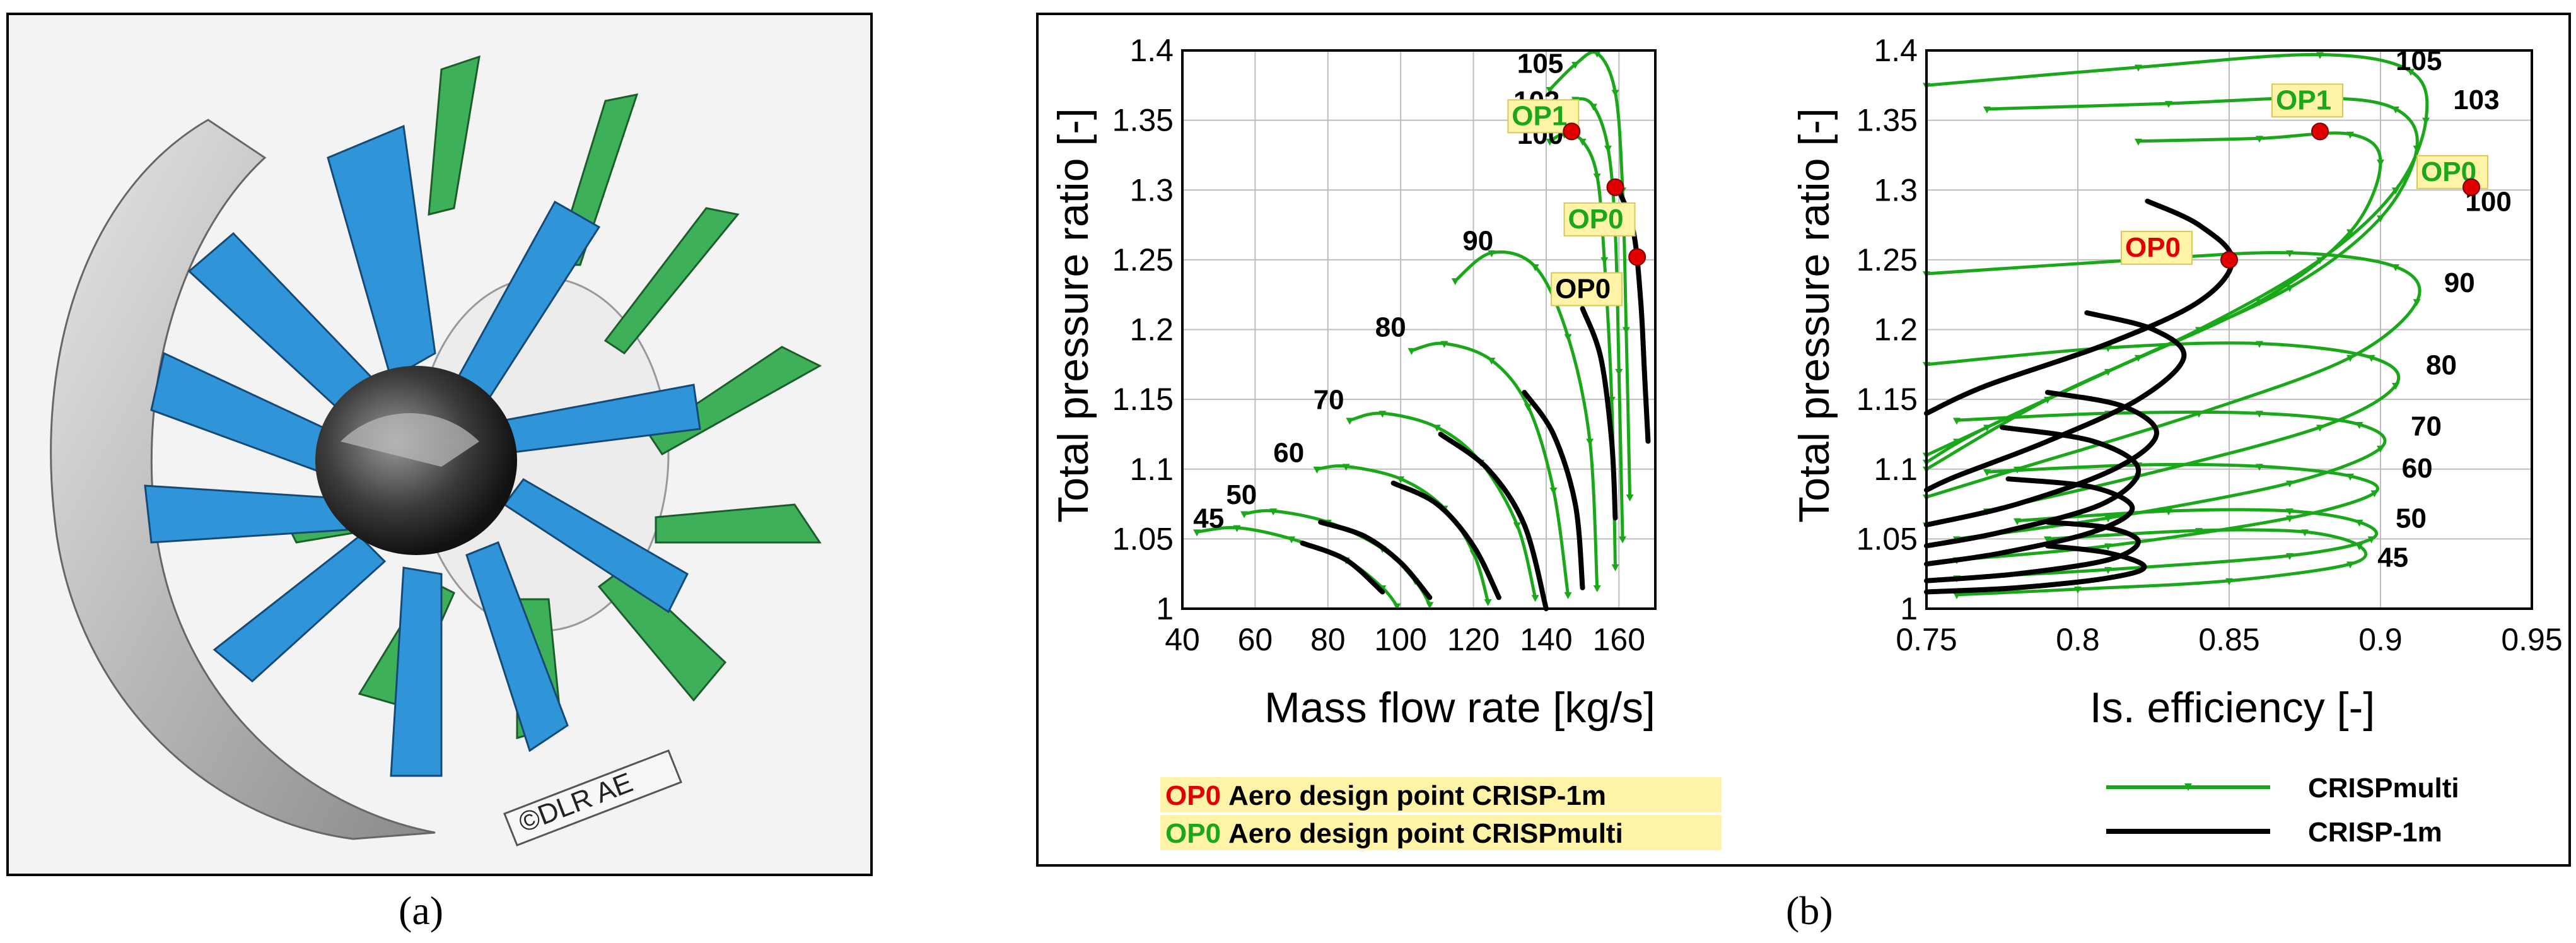  What do you see at coordinates (1152, 190) in the screenshot?
I see `massflow-ytick-label: 1.3` at bounding box center [1152, 190].